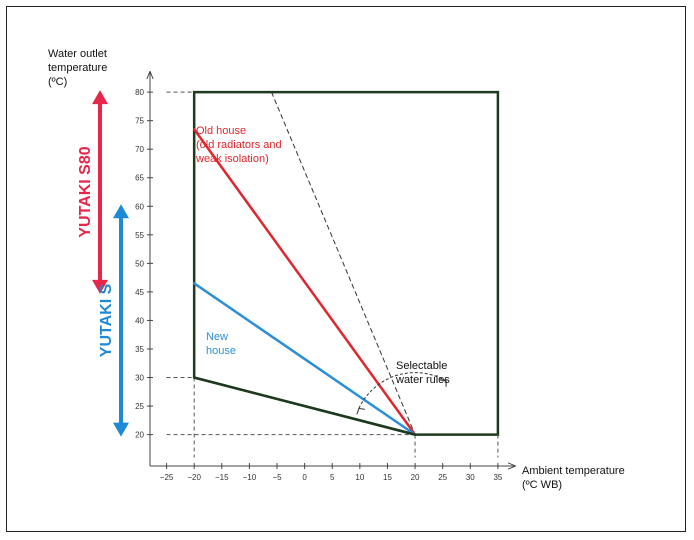 The image size is (694, 540). I want to click on y-axis-label: (ºC), so click(57, 82).